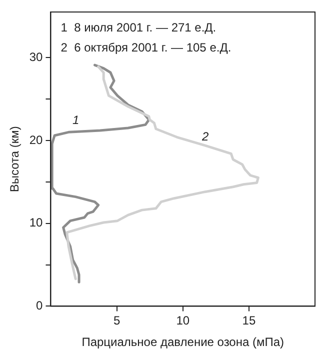  What do you see at coordinates (146, 47) in the screenshot?
I see `annotation: 2 6 октября 2001 г. — 105 е.Д.` at bounding box center [146, 47].